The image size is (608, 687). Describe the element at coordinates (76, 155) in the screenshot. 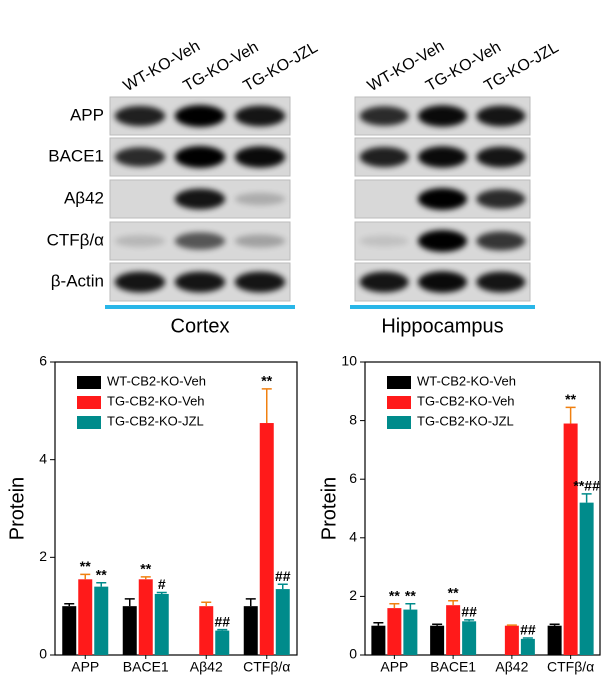

I see `blot-row-label: BACE1` at that location.